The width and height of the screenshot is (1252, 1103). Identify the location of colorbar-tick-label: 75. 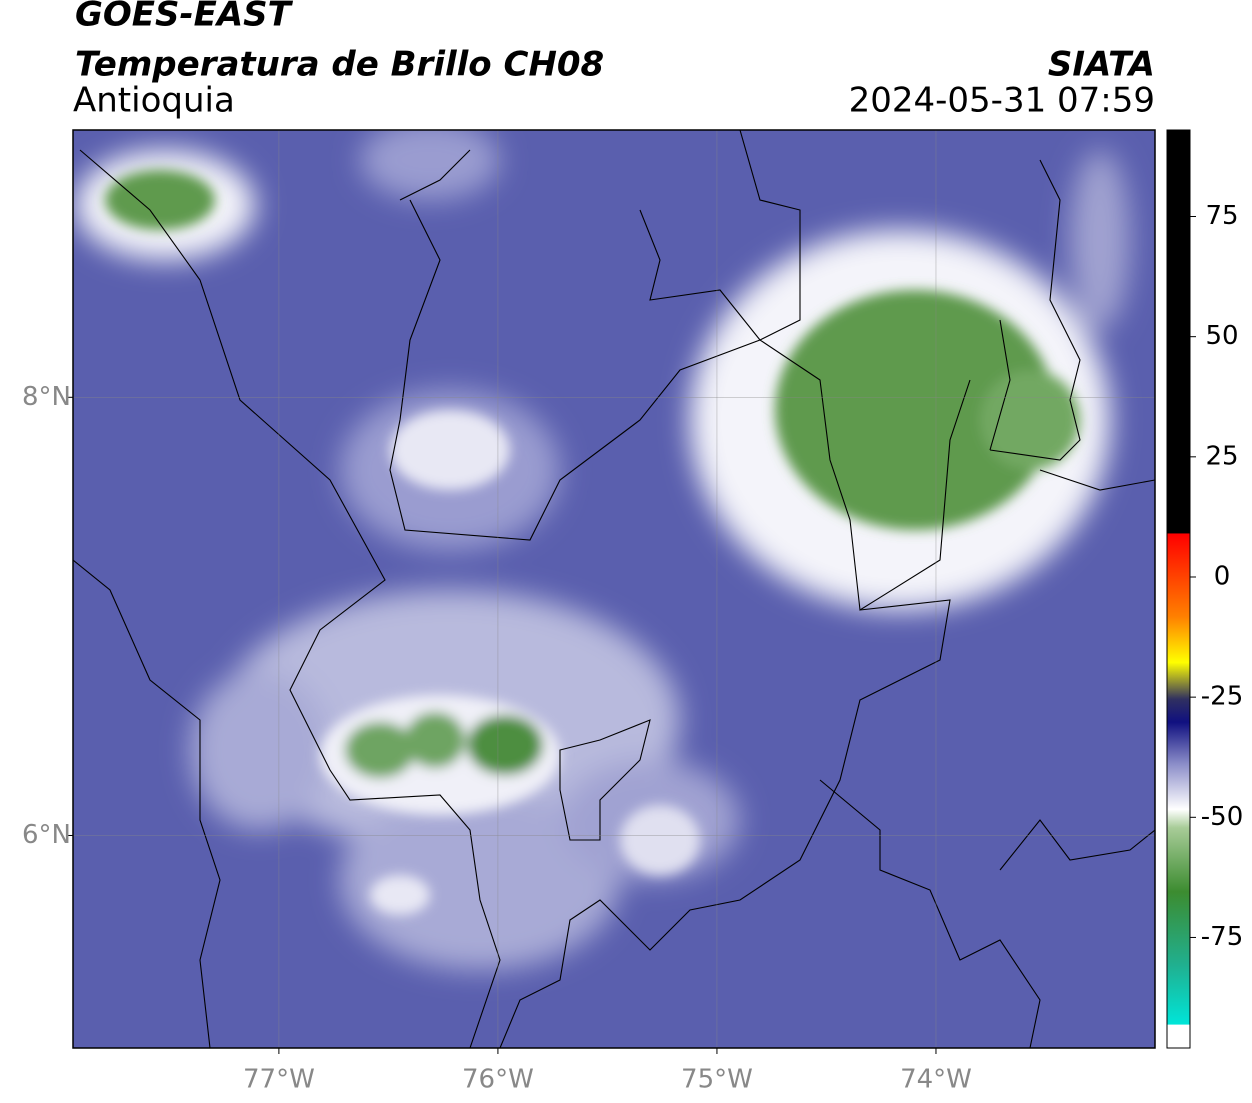
(1221, 216).